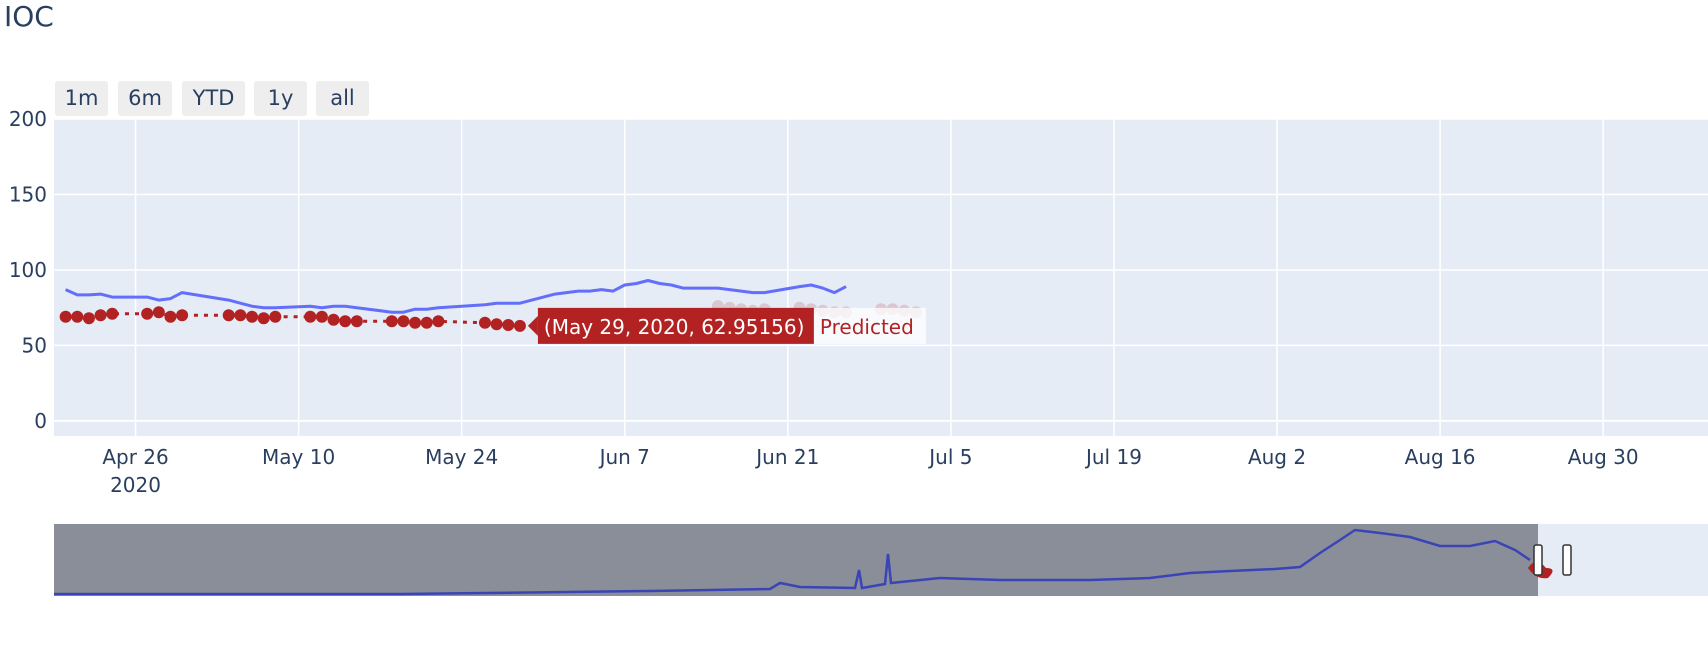 This screenshot has width=1708, height=666. I want to click on range-slider-left-handle, so click(1538, 560).